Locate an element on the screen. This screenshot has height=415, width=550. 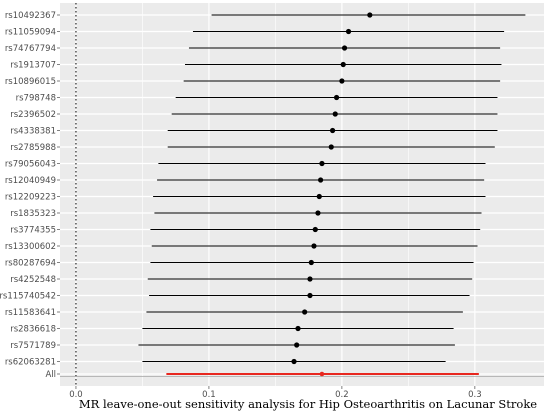
snp-label: rs7571789 is located at coordinates (33, 346).